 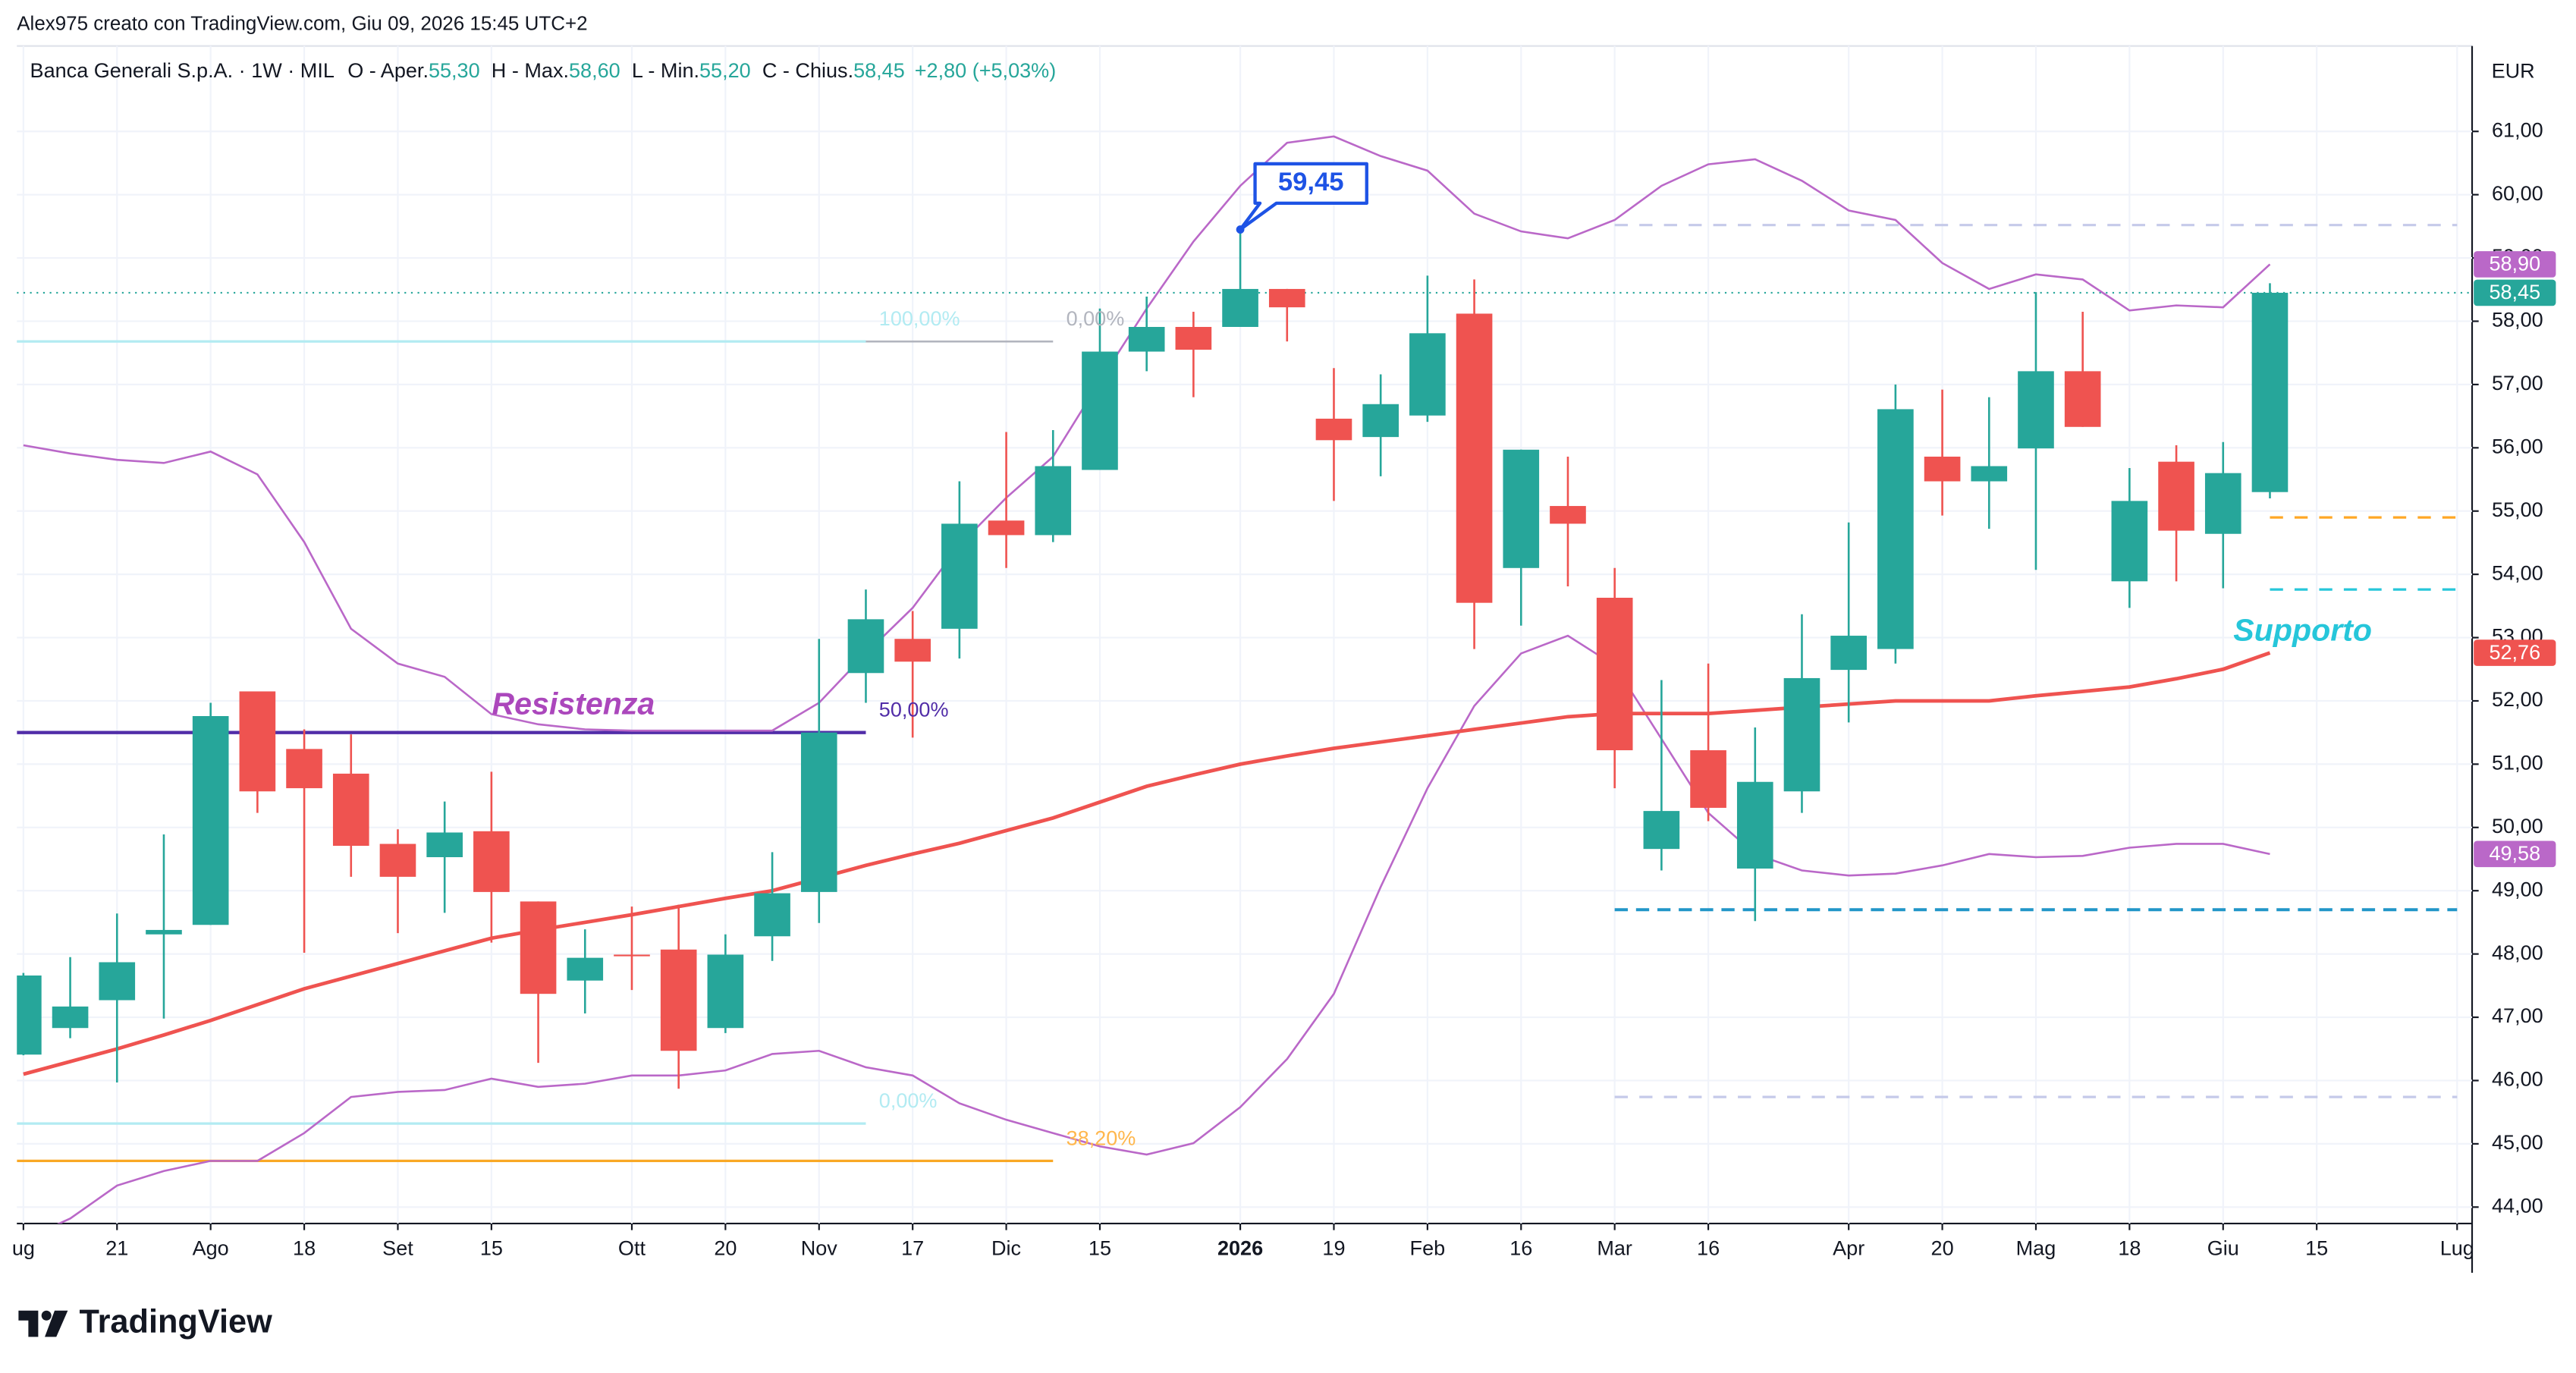 I want to click on y-tick-label: 46,00, so click(x=2517, y=1079).